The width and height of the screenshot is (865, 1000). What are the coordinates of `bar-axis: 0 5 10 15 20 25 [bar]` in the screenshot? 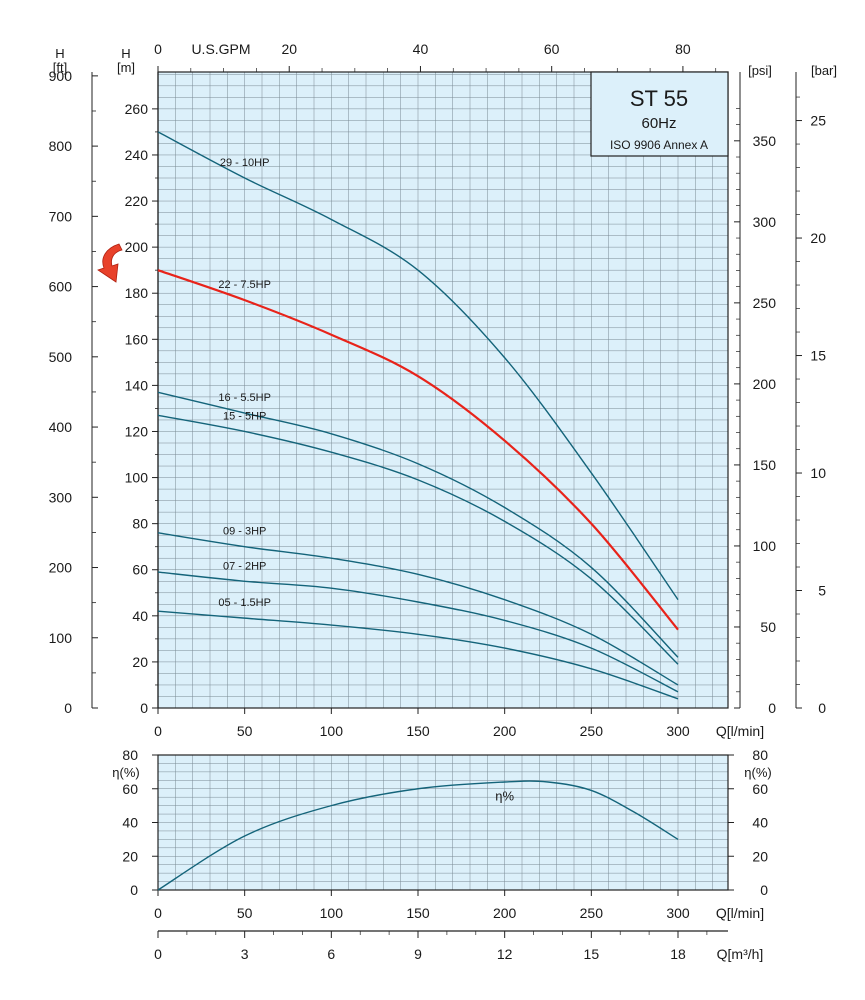 It's located at (816, 389).